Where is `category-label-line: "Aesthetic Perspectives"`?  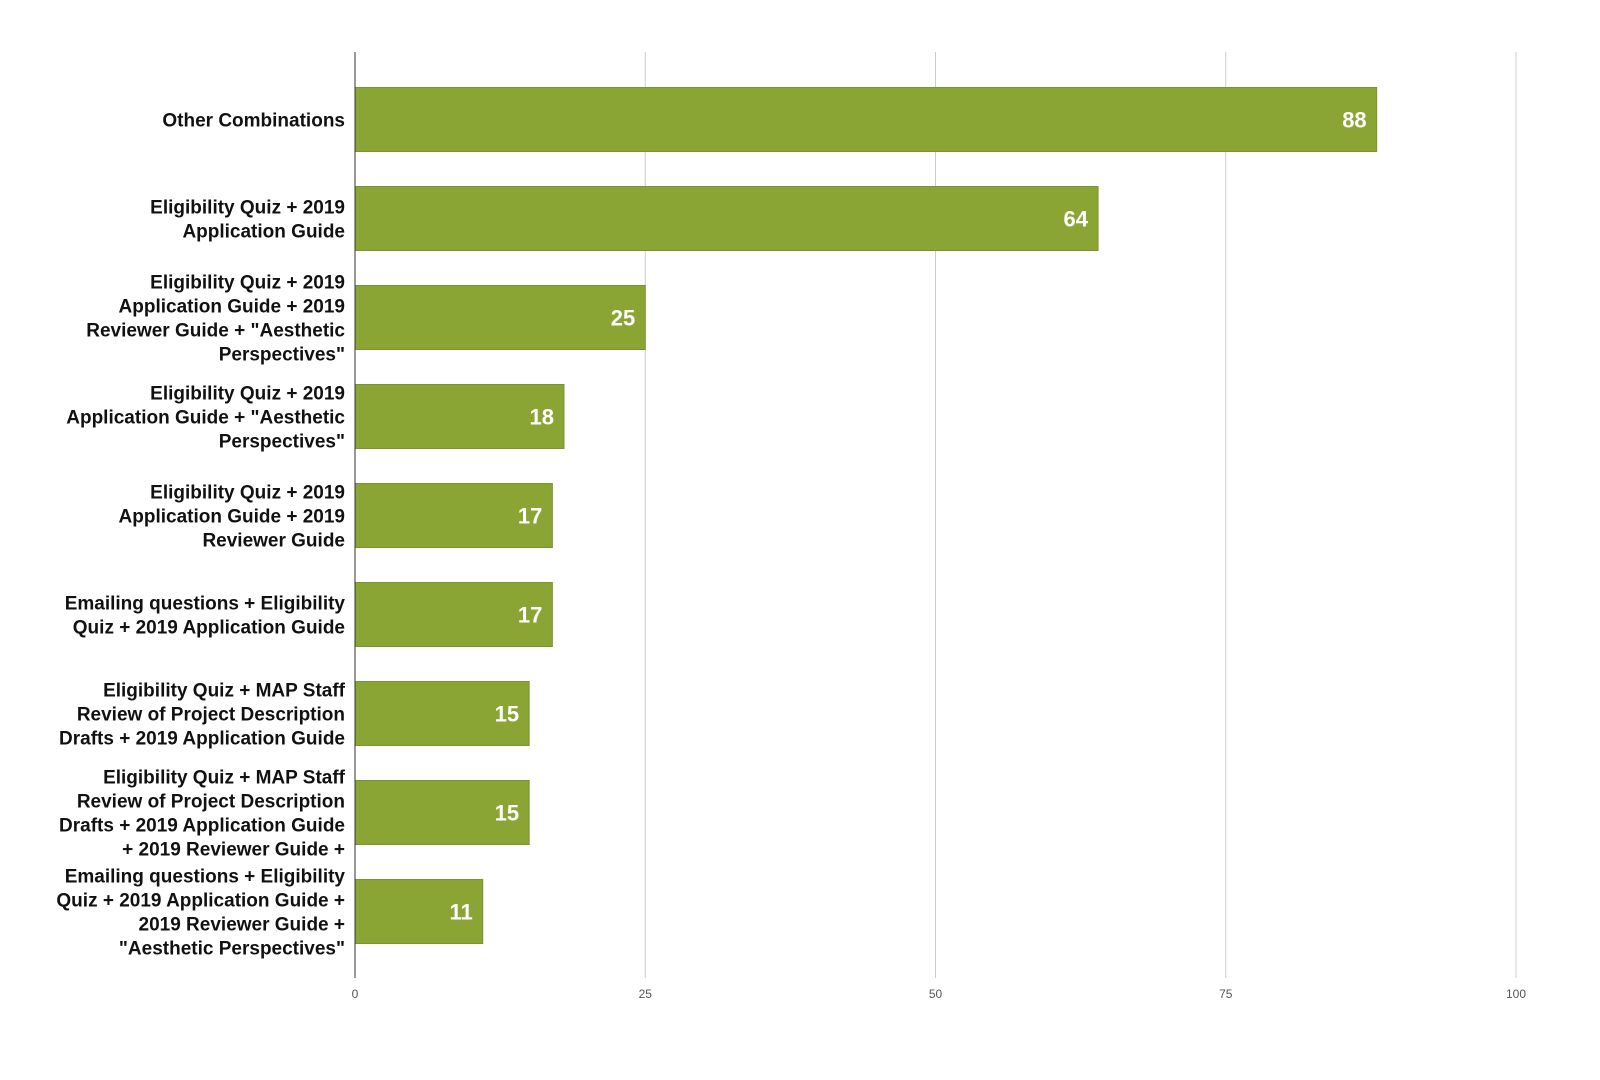
category-label-line: "Aesthetic Perspectives" is located at coordinates (232, 949).